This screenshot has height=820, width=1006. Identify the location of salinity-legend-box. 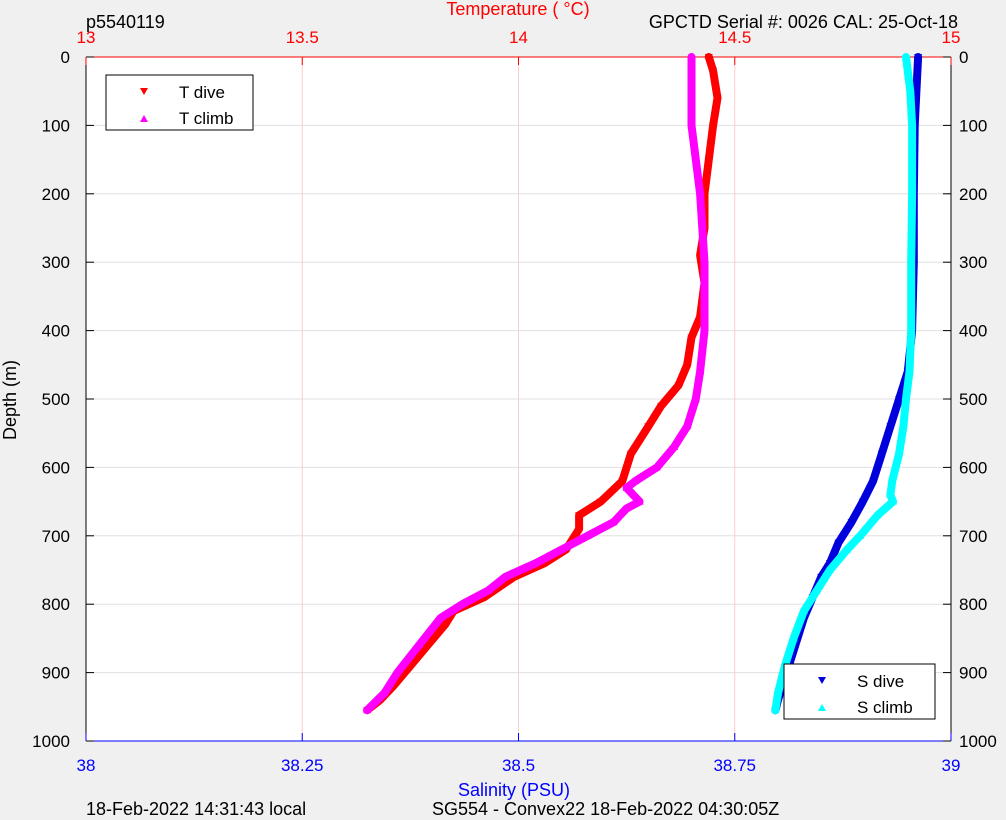
(859, 691).